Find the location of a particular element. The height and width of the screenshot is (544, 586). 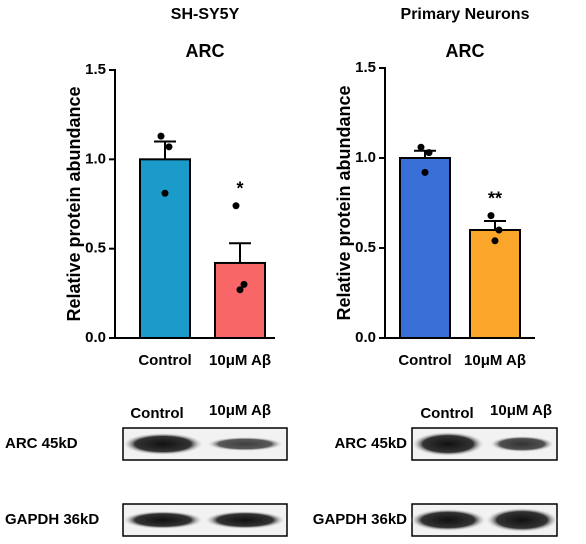

significance-label: * is located at coordinates (239, 189).